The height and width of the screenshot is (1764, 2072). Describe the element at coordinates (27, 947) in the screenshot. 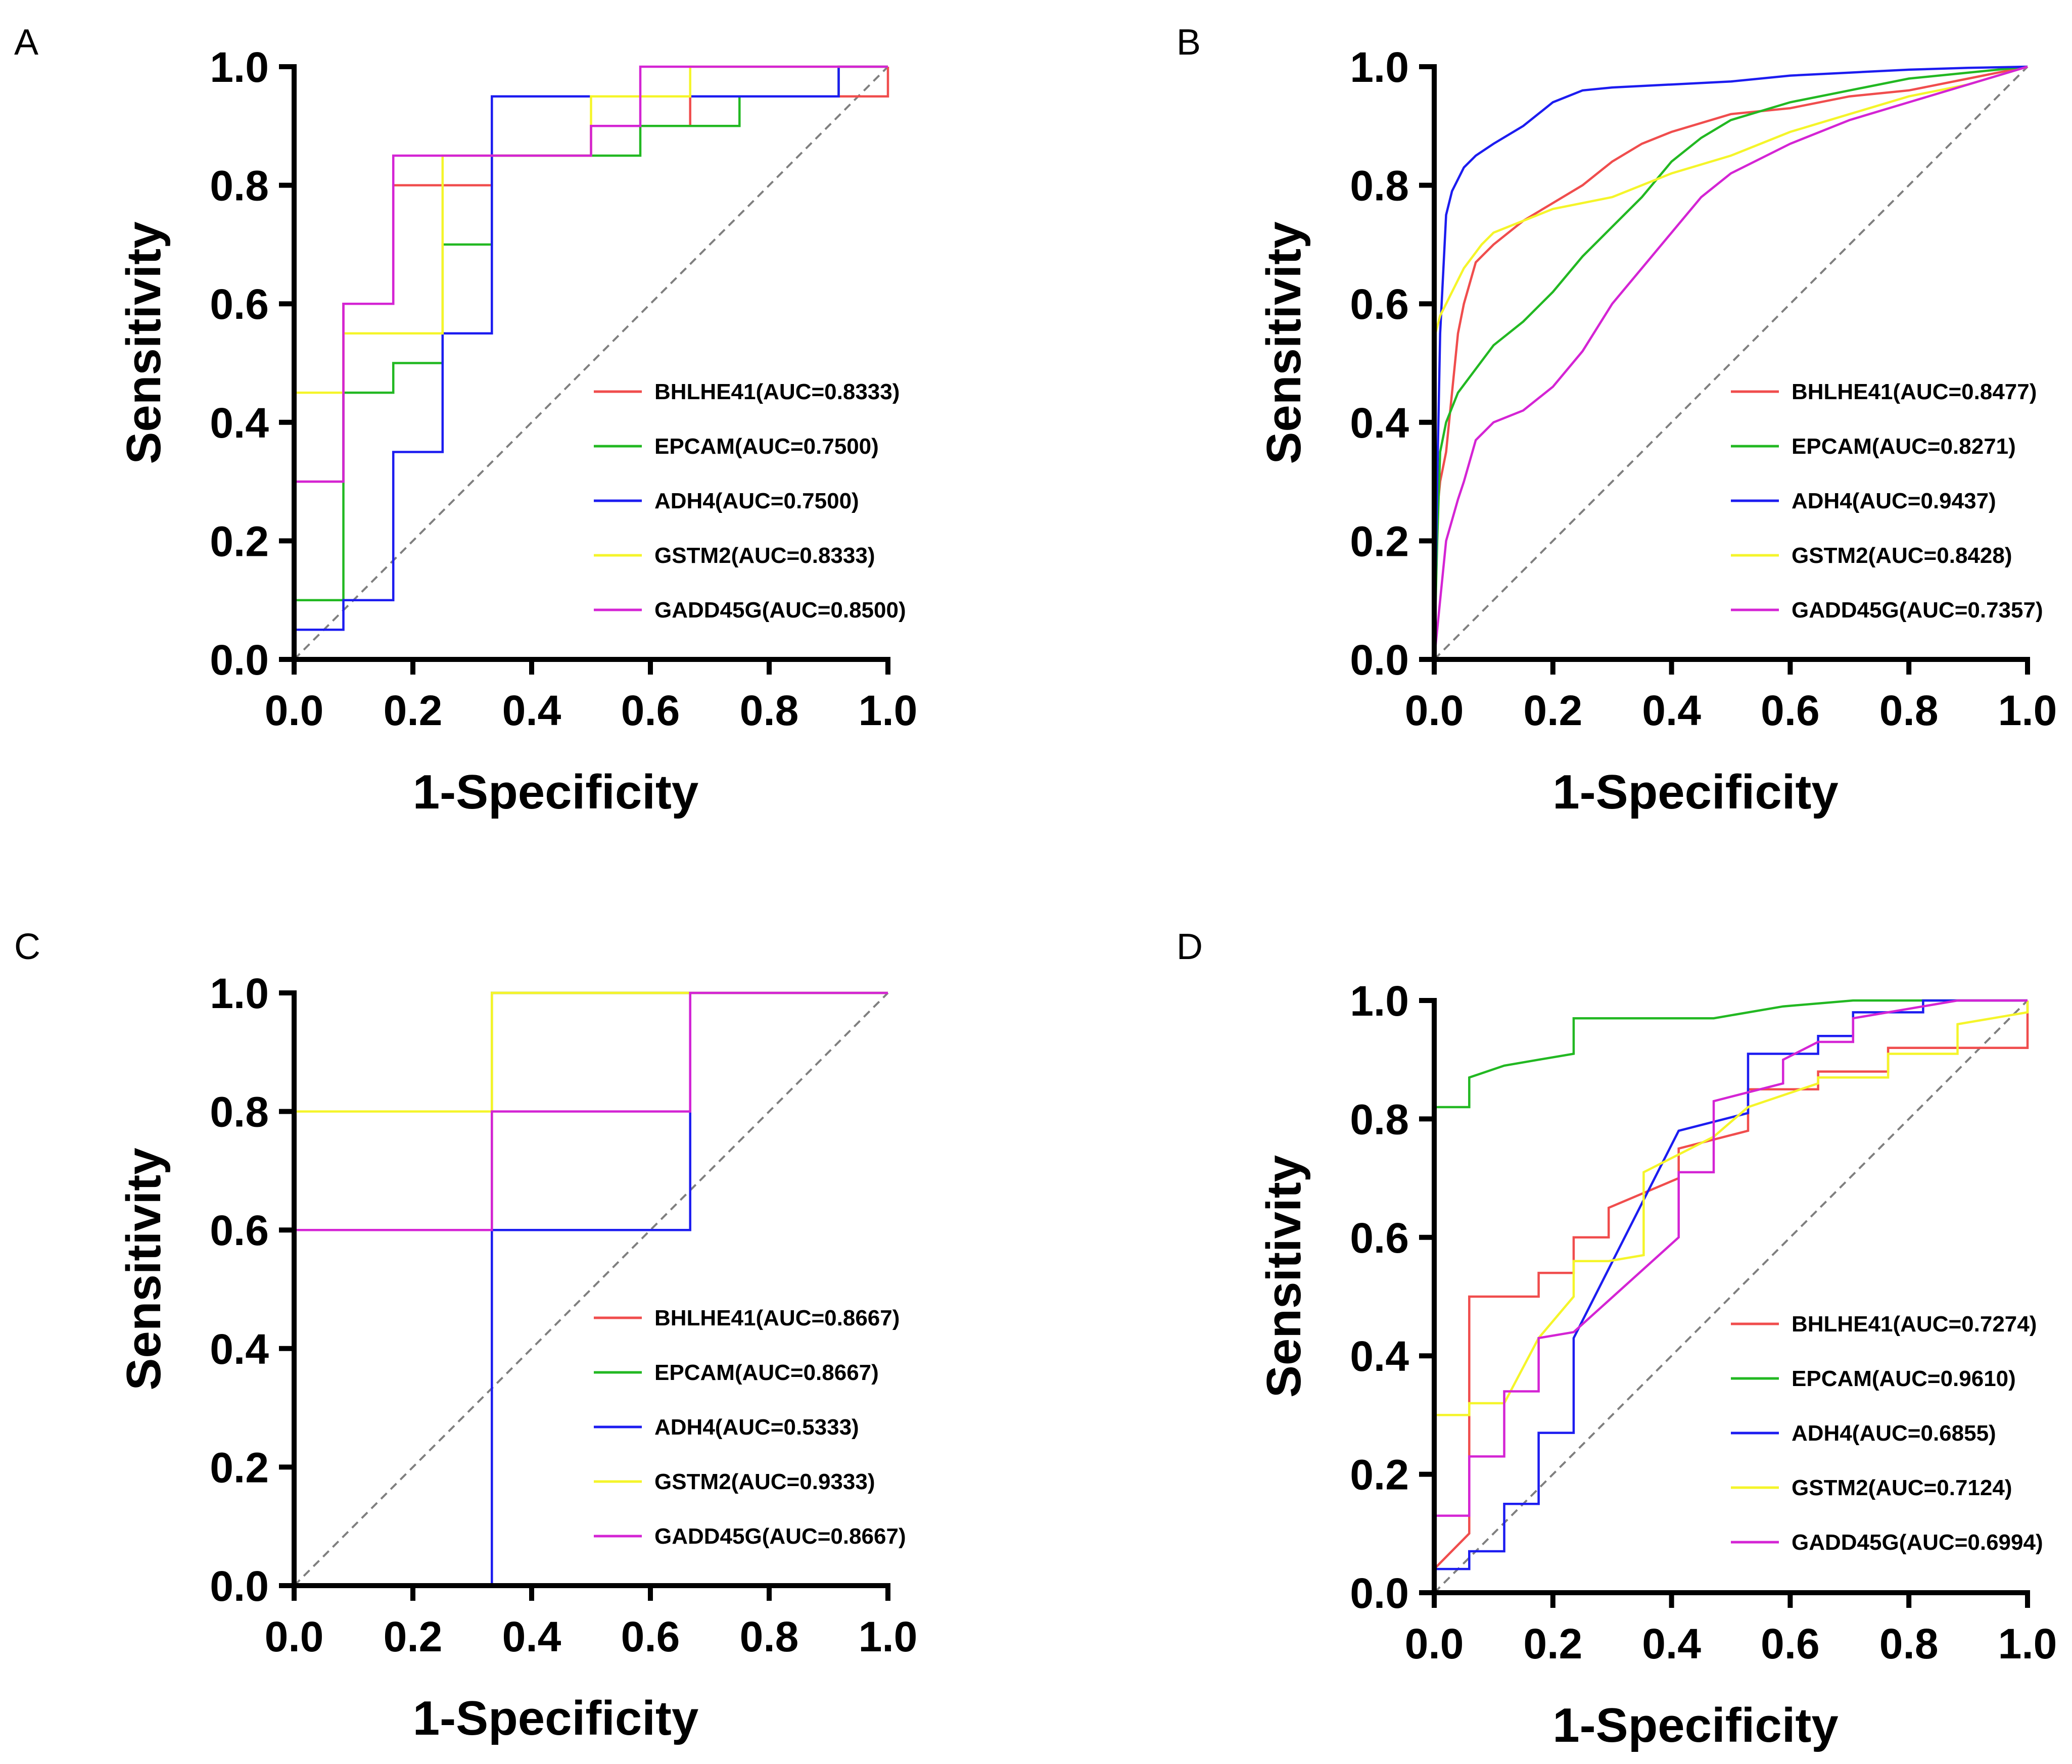

I see `panel-label: C` at that location.